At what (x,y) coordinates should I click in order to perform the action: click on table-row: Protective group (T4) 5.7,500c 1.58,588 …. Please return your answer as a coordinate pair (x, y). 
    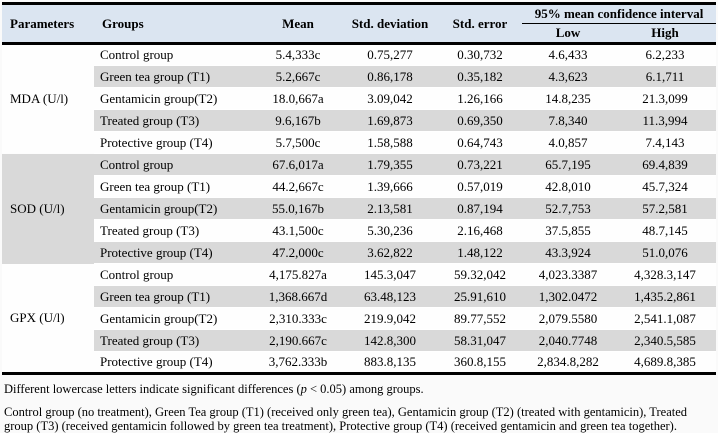
    Looking at the image, I should click on (359, 142).